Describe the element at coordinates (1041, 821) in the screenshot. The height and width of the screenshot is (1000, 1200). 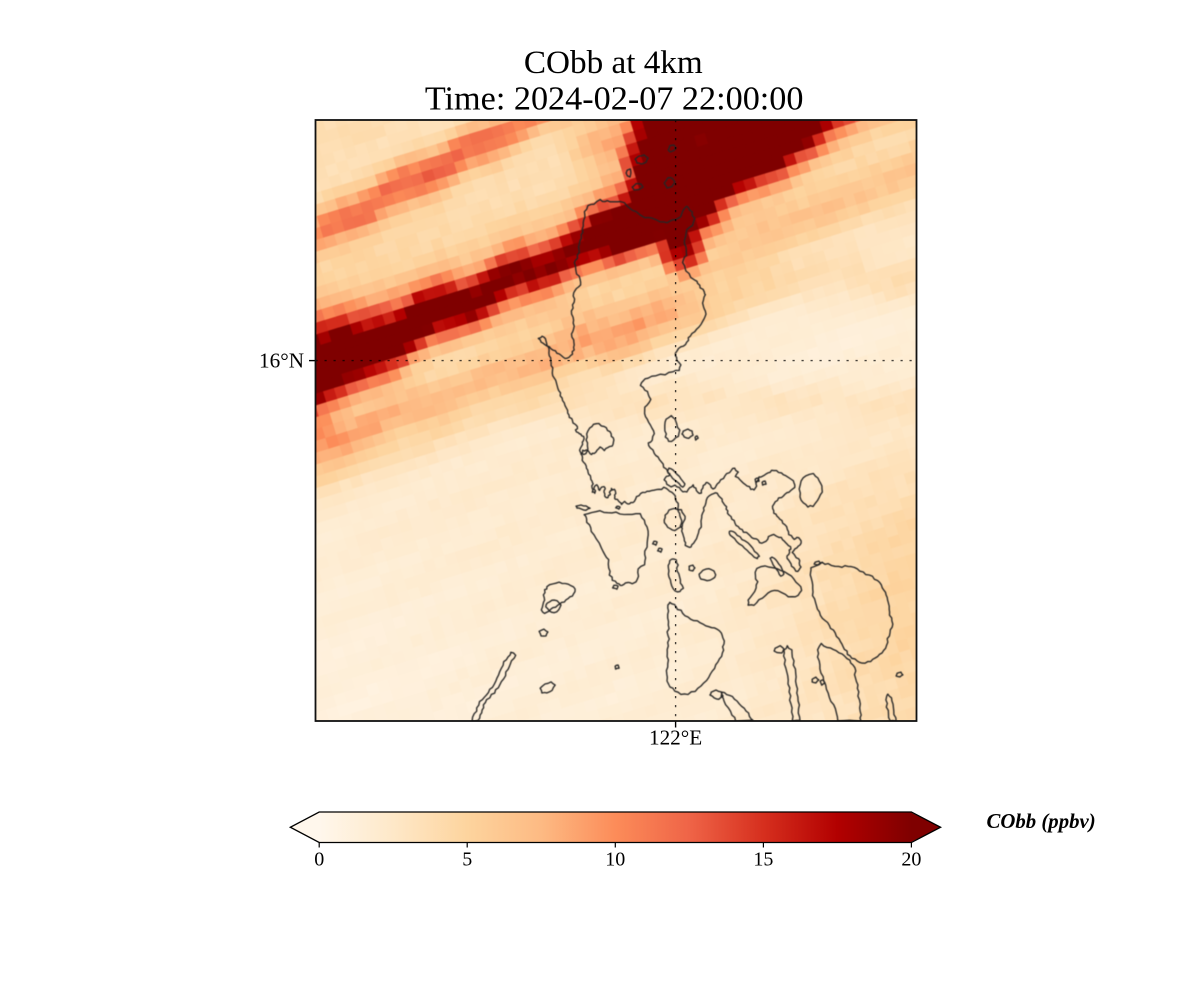
I see `svg-text: CObb (ppbv)` at that location.